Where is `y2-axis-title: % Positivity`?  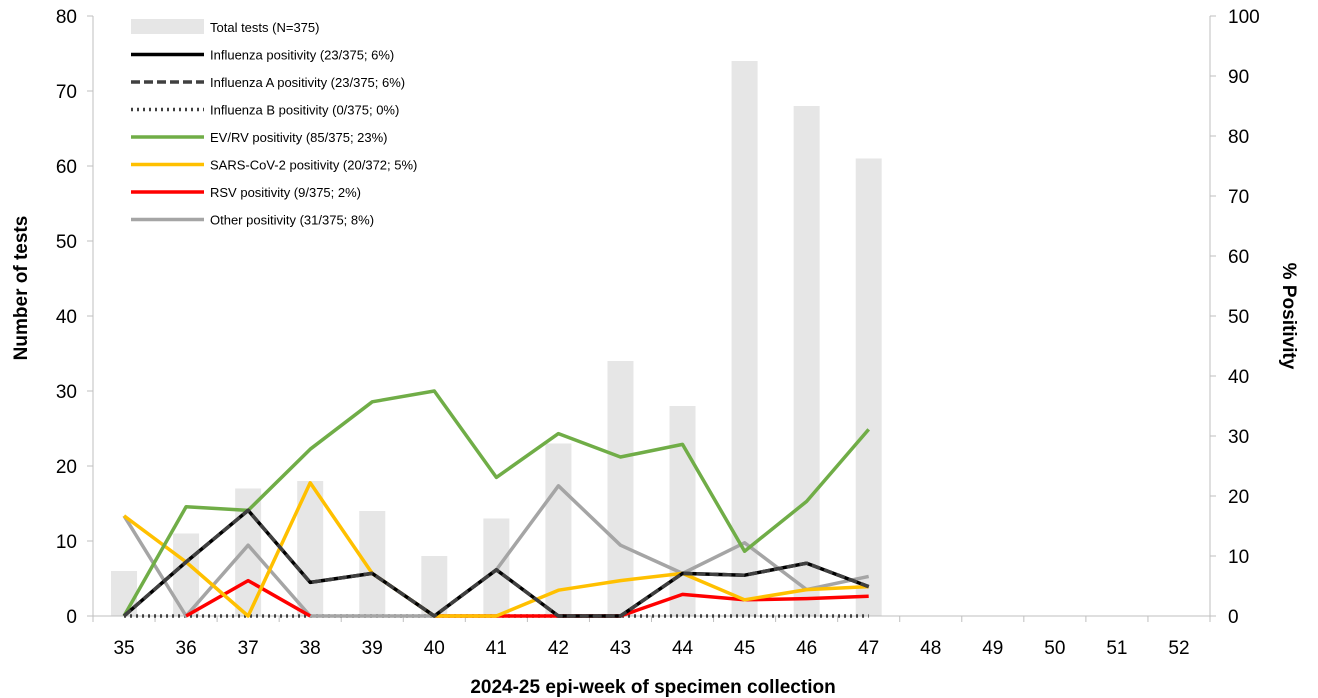
y2-axis-title: % Positivity is located at coordinates (1288, 316).